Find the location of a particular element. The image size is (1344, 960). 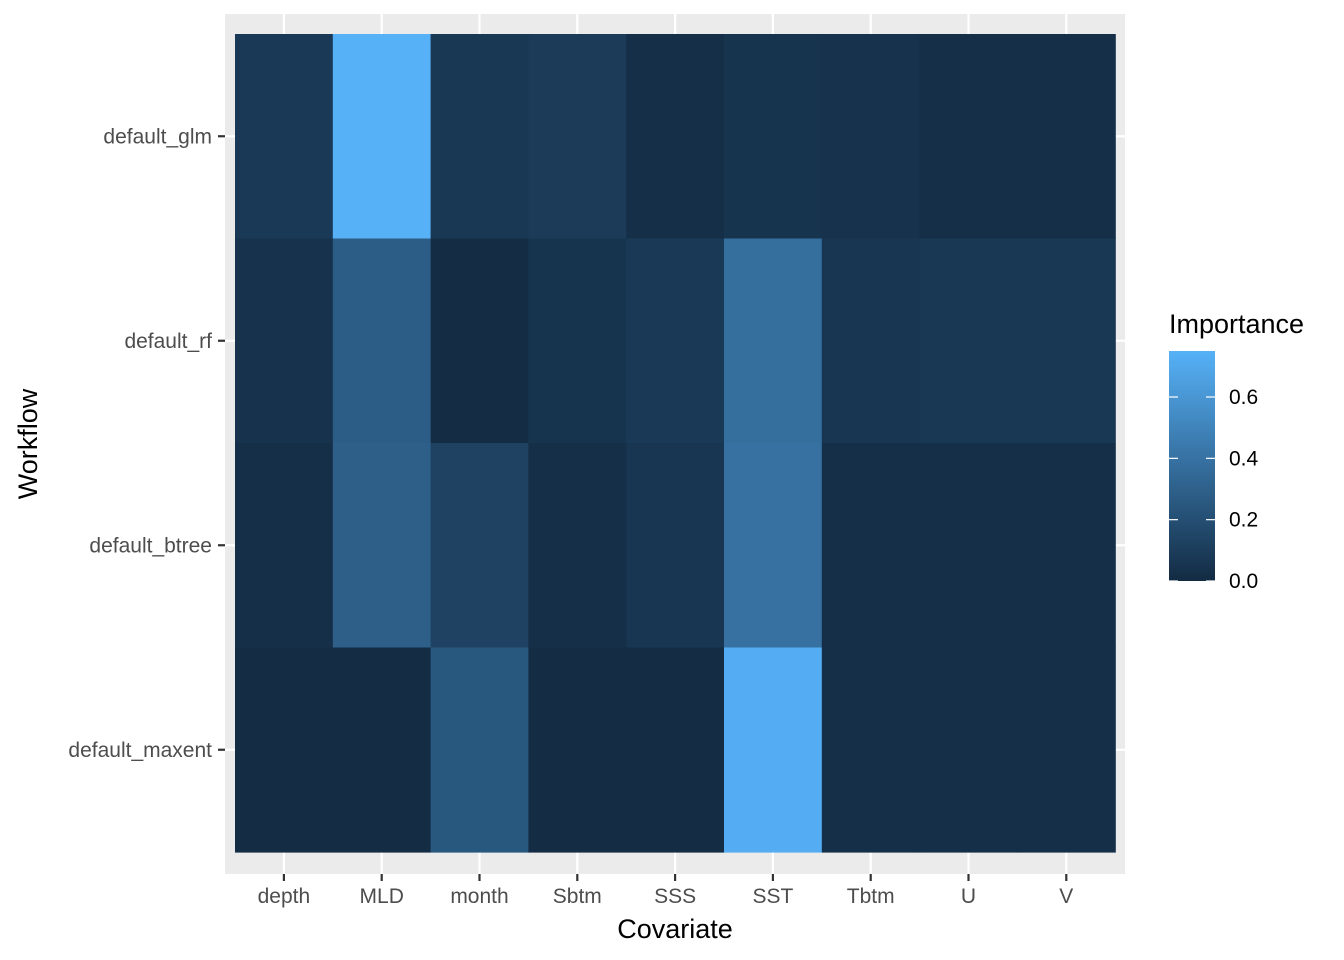

x-axis-title: Covariate is located at coordinates (675, 929).